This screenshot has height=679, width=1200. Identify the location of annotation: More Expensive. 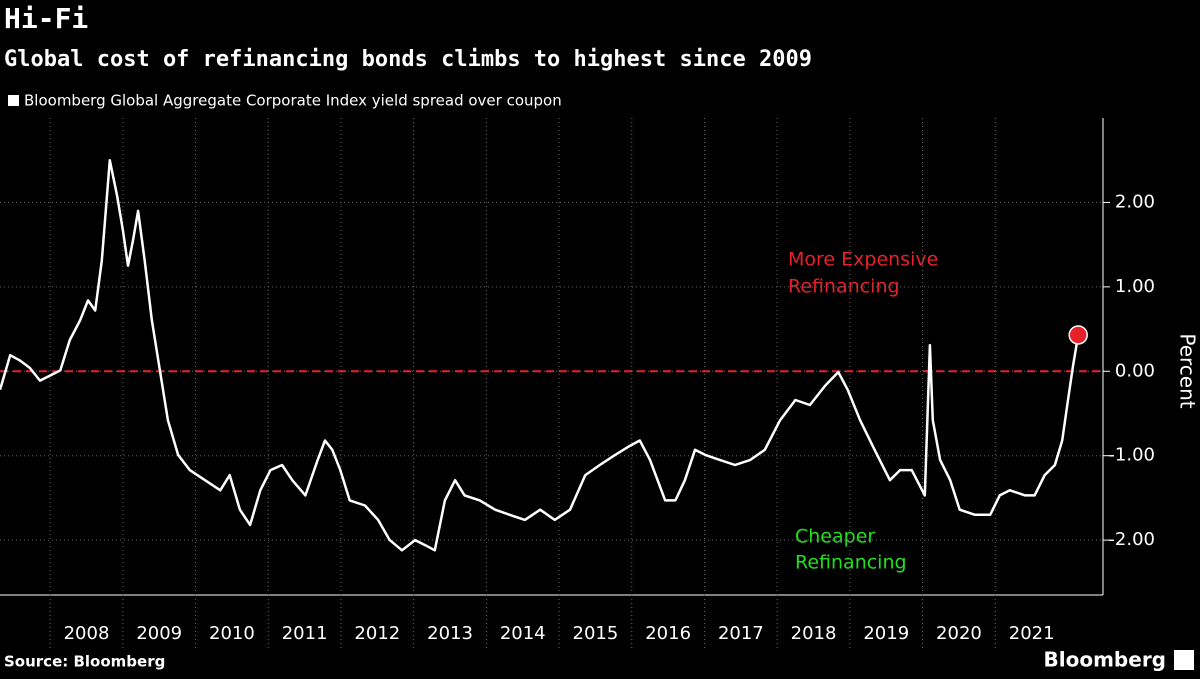
(863, 260).